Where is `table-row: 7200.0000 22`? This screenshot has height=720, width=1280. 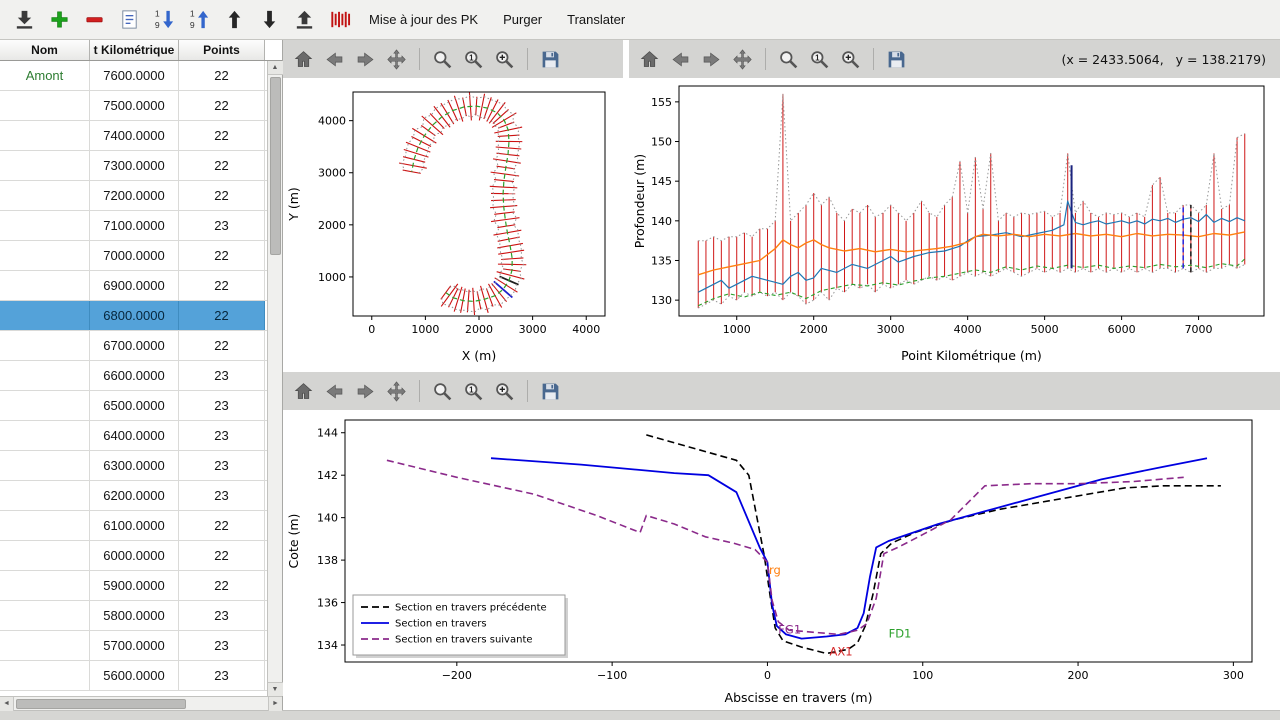
table-row: 7200.0000 22 is located at coordinates (141, 196).